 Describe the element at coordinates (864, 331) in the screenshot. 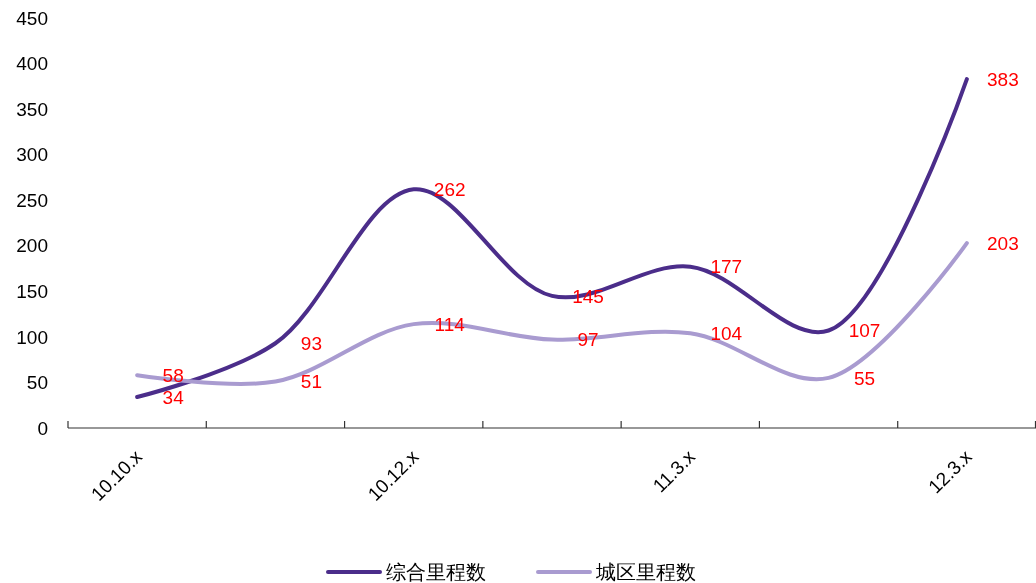

I see `data-label: 107` at that location.